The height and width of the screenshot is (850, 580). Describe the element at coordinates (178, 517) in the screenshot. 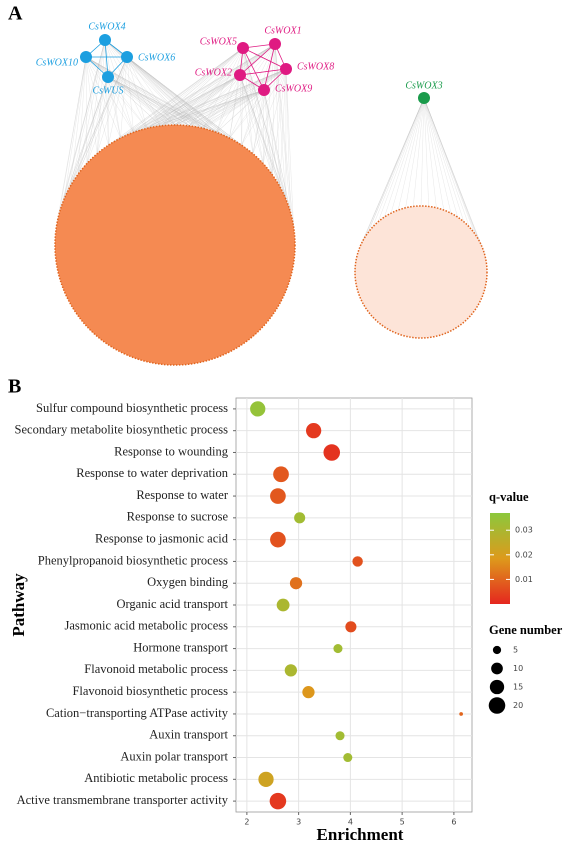

I see `y-tick-label: Response to sucrose` at that location.